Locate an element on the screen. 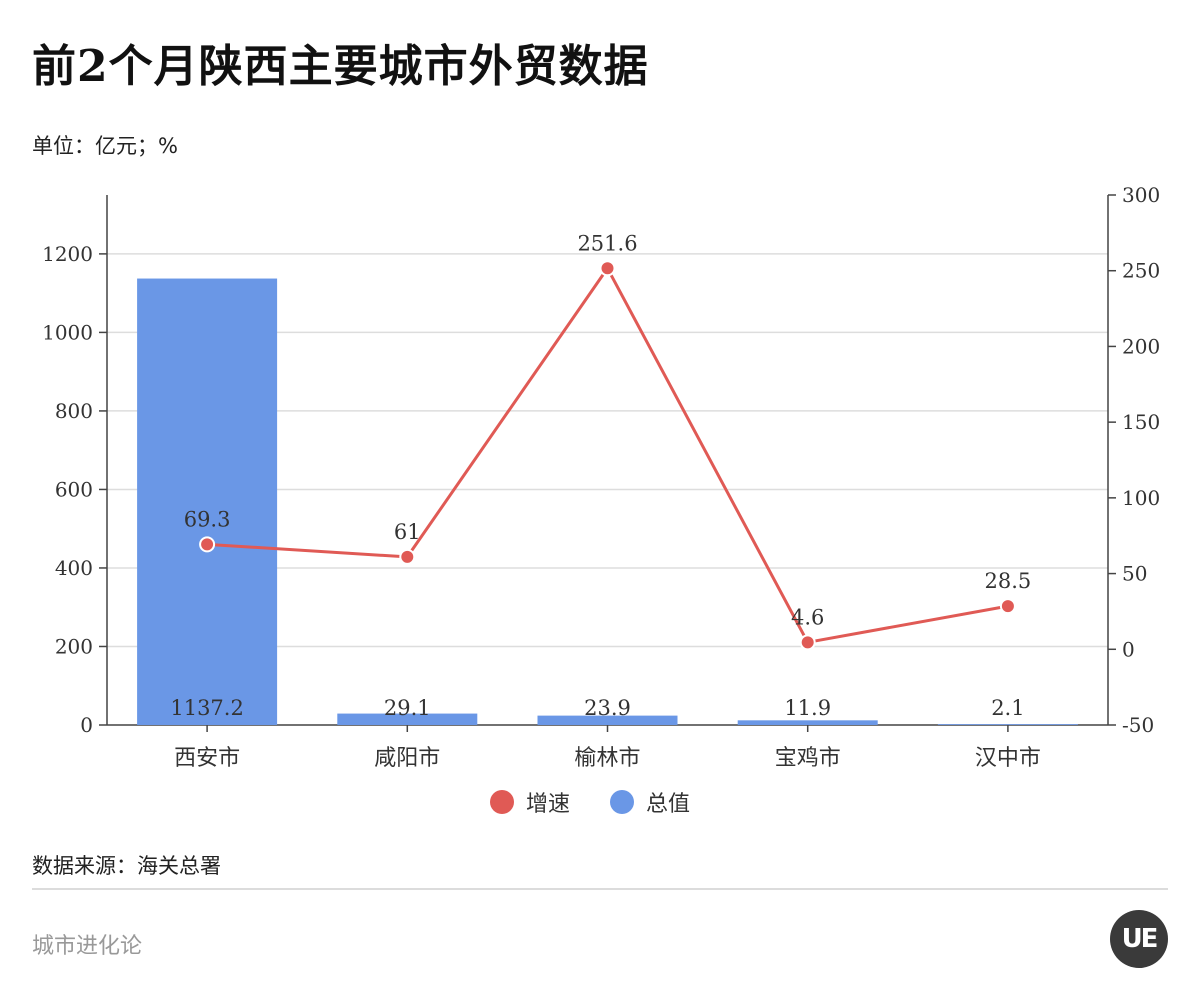 This screenshot has height=1000, width=1200. right-tick-label: 250 is located at coordinates (1141, 271).